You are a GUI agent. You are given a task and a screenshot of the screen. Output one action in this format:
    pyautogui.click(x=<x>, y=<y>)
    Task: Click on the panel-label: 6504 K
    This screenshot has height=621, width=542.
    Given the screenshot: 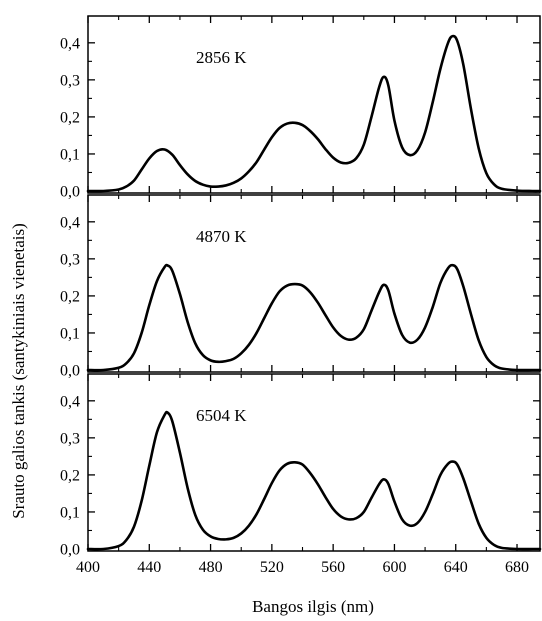 What is the action you would take?
    pyautogui.click(x=221, y=415)
    